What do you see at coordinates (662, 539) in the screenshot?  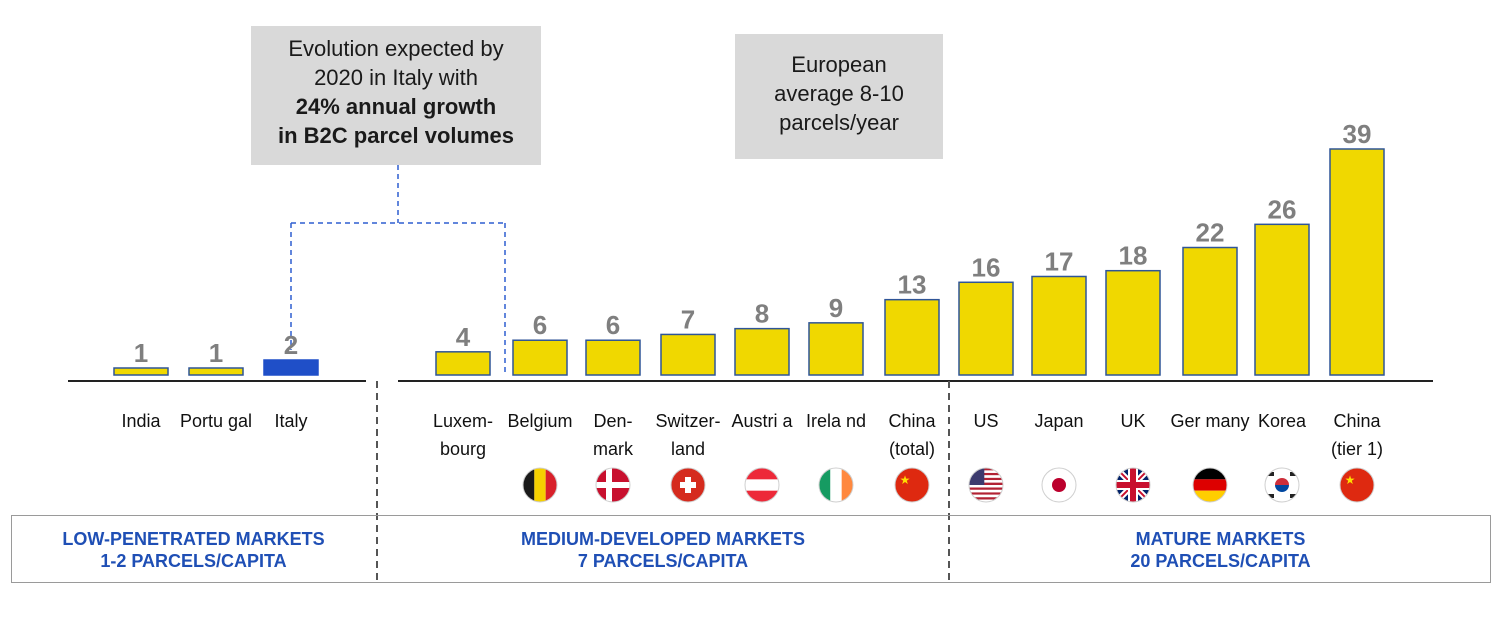 I see `band-title: MEDIUM-DEVELOPED MARKETS` at bounding box center [662, 539].